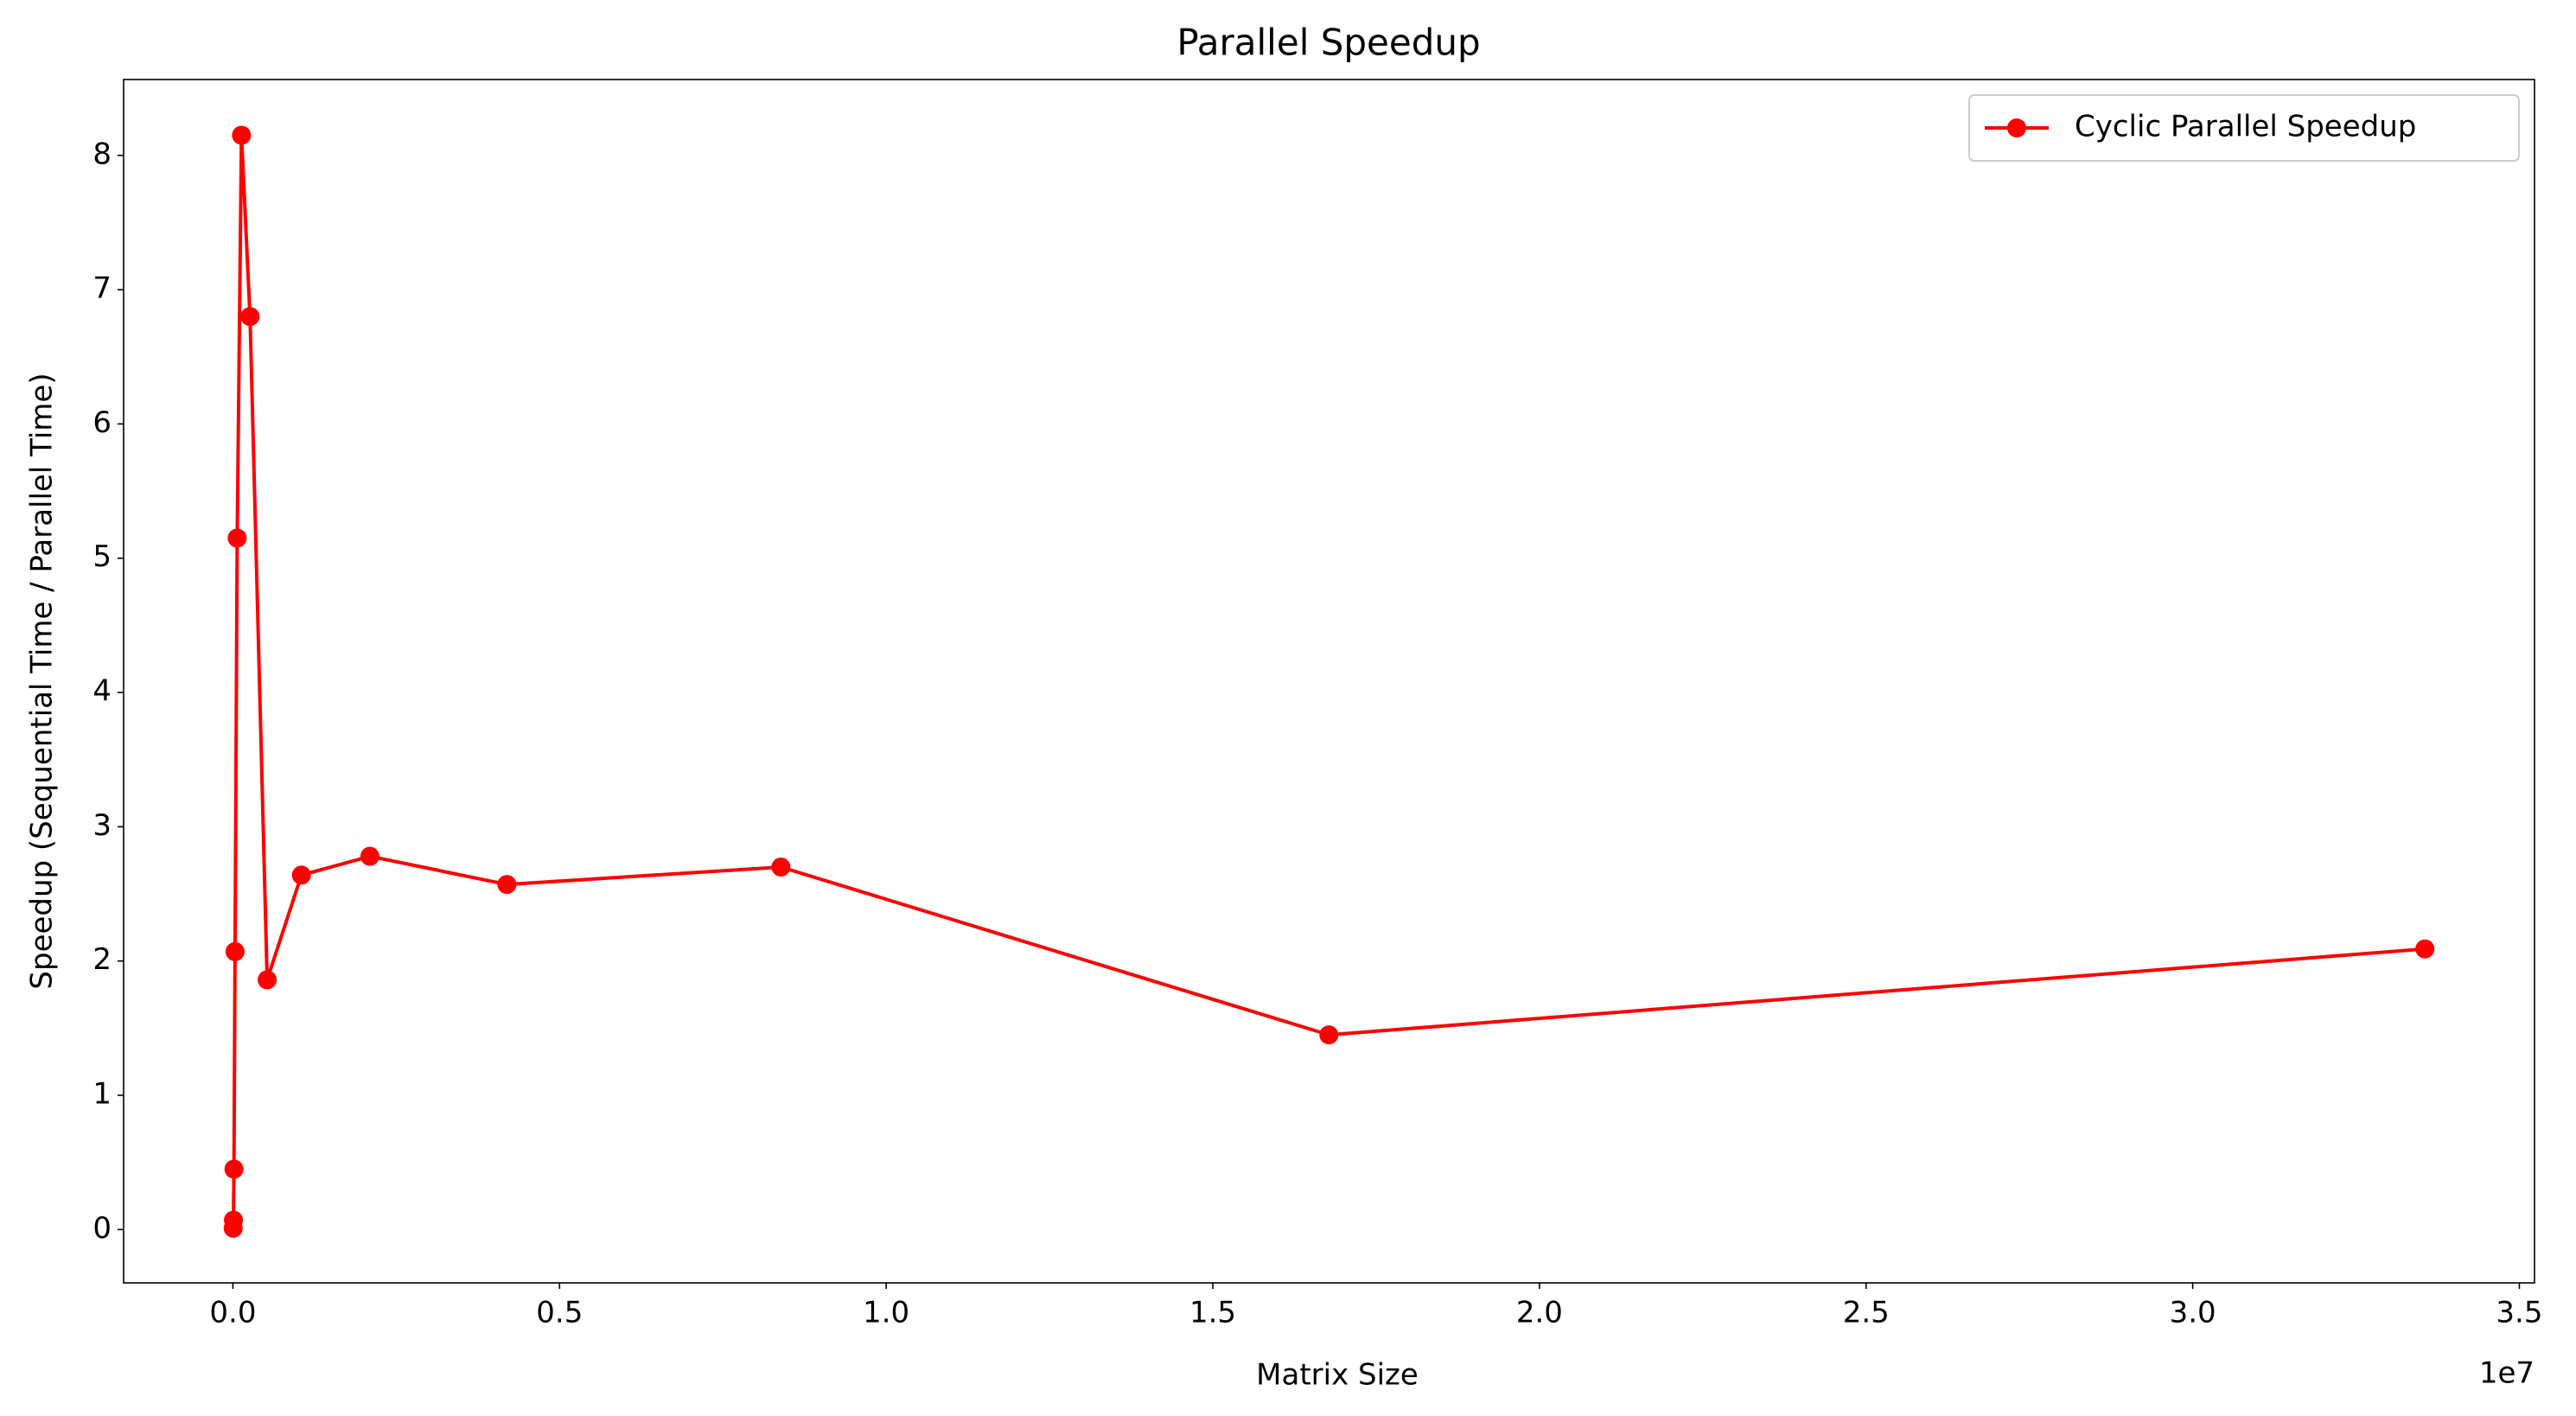 This screenshot has height=1416, width=2576. Describe the element at coordinates (102, 154) in the screenshot. I see `y-tick-label: 8` at that location.